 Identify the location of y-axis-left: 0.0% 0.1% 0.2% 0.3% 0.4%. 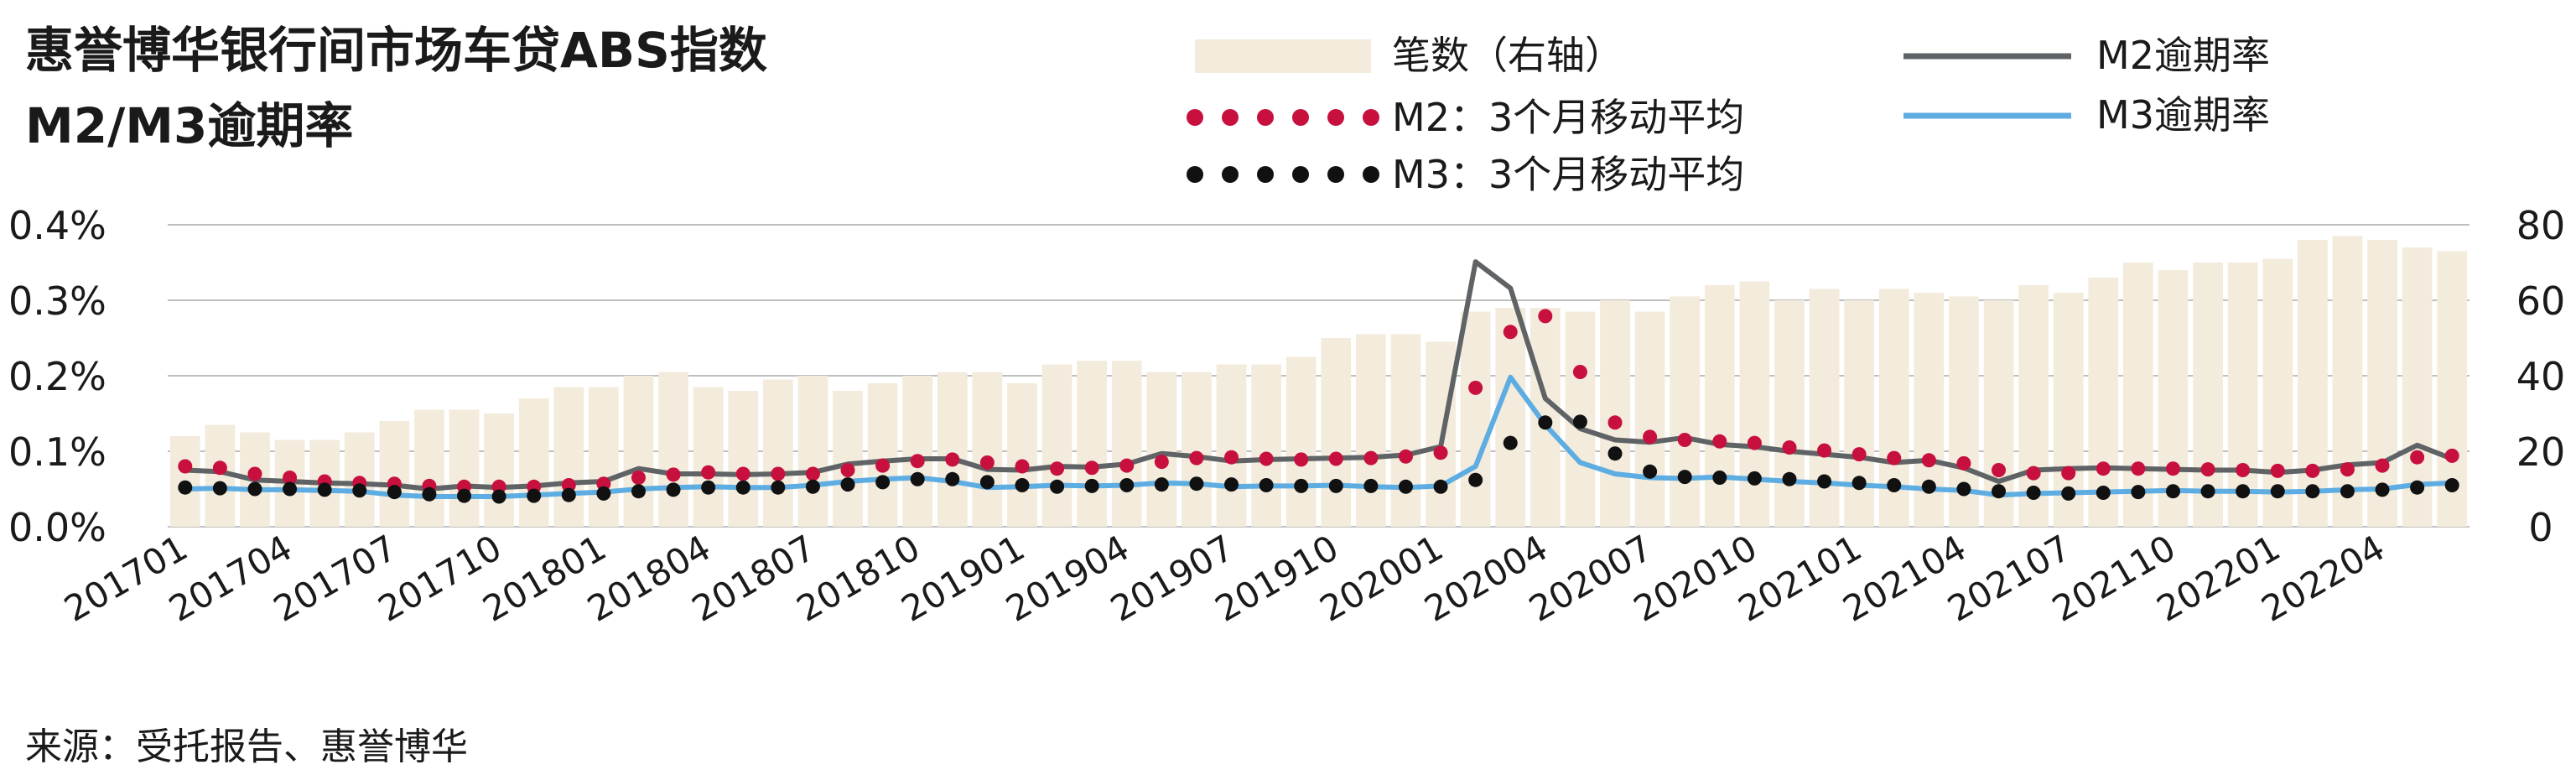
(57, 376).